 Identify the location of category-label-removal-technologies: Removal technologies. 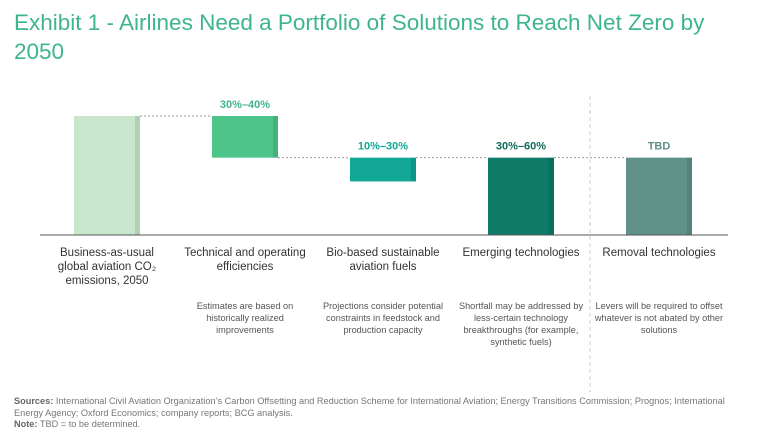
(659, 253).